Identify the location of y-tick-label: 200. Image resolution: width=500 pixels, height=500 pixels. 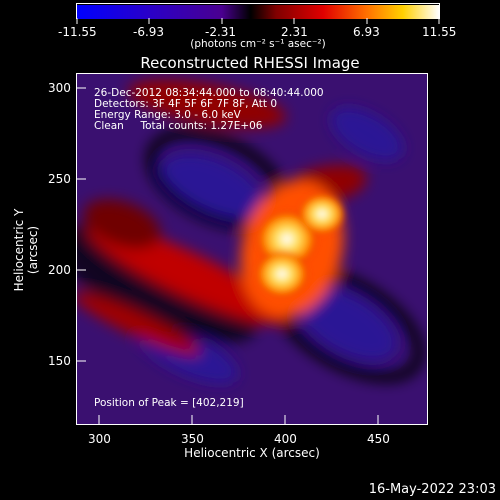
(59, 270).